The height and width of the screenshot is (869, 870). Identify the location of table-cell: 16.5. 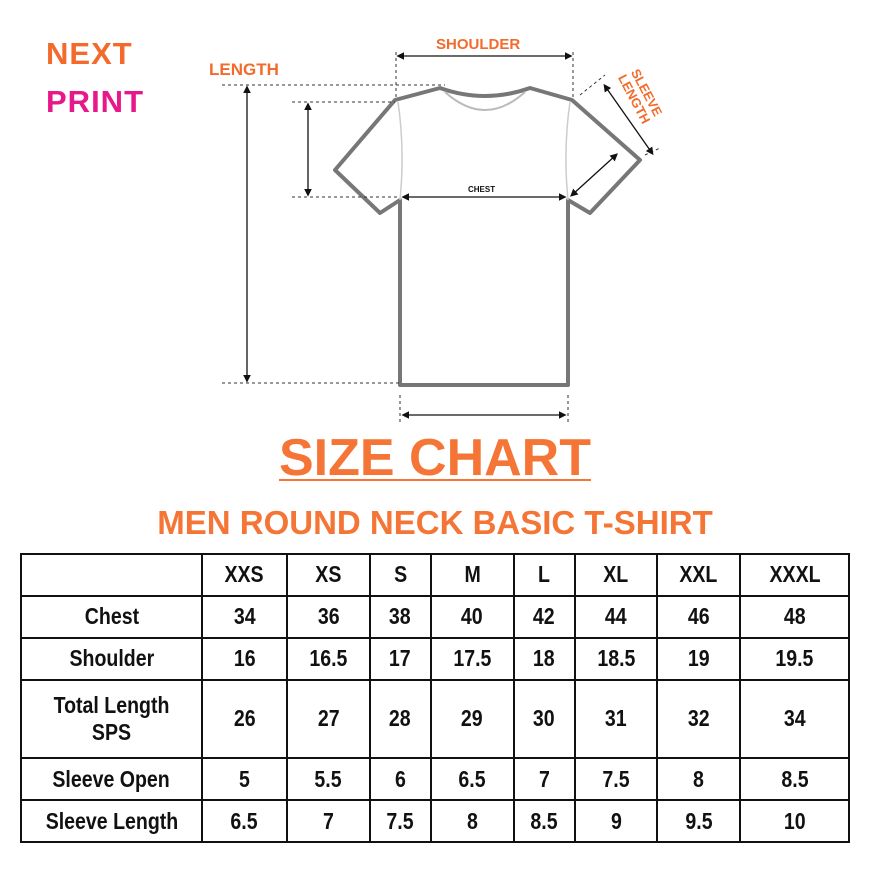
(328, 658).